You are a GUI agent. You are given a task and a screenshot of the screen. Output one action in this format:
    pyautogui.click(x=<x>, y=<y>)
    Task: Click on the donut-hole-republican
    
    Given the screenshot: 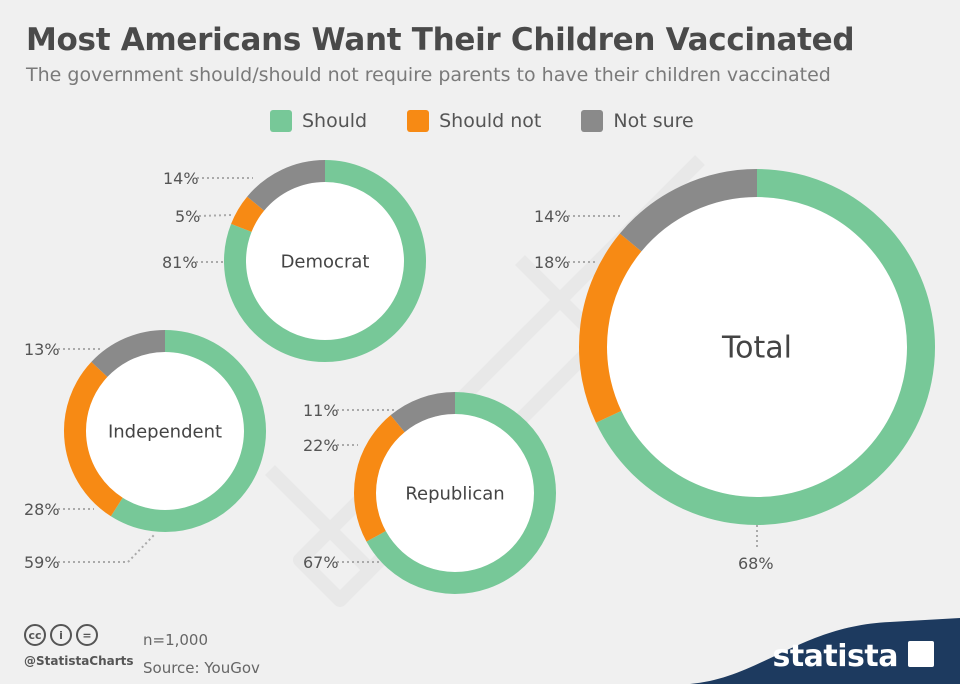 What is the action you would take?
    pyautogui.click(x=455, y=493)
    